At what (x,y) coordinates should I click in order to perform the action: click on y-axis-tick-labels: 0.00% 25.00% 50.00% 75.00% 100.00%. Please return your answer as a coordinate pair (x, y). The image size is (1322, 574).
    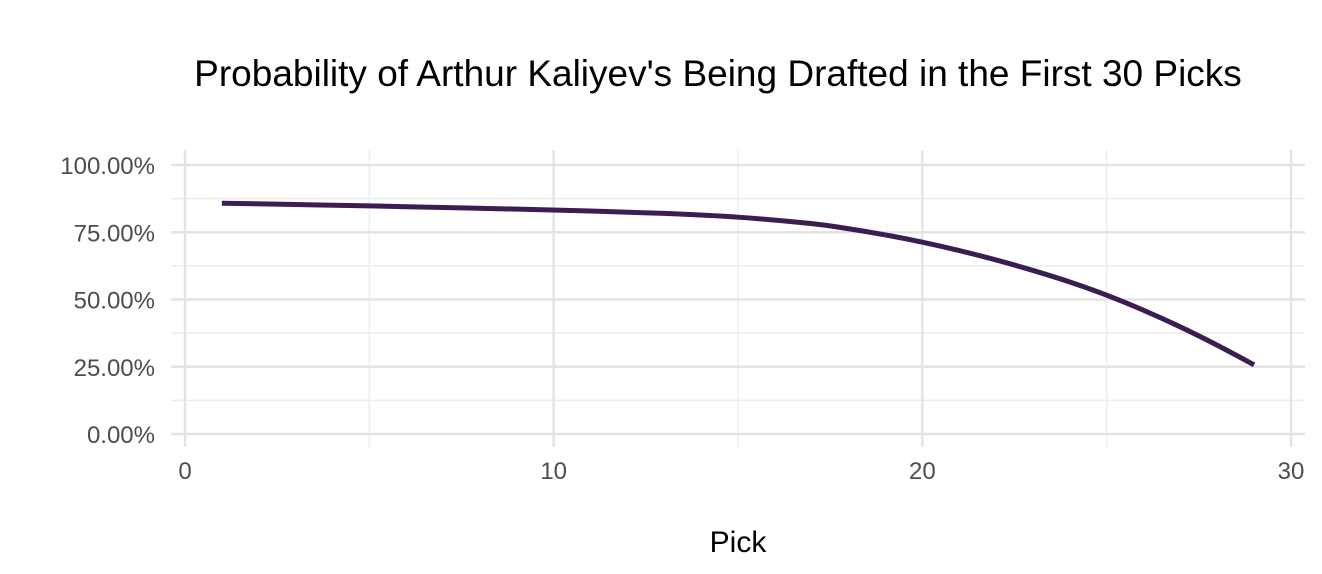
    Looking at the image, I should click on (107, 301).